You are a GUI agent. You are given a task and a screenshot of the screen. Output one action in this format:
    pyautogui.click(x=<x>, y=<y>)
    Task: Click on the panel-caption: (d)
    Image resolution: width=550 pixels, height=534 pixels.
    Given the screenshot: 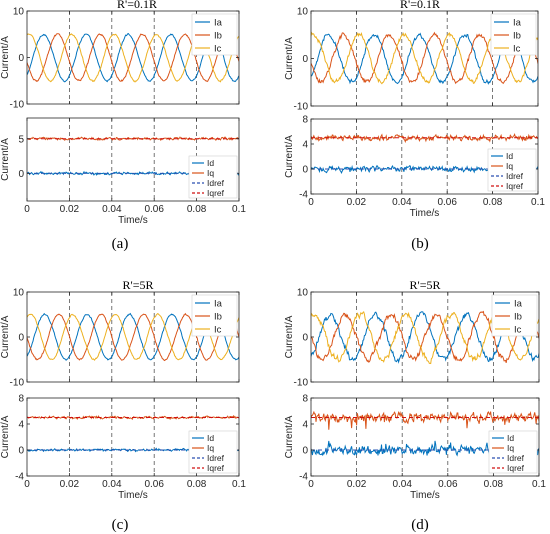 What is the action you would take?
    pyautogui.click(x=420, y=525)
    